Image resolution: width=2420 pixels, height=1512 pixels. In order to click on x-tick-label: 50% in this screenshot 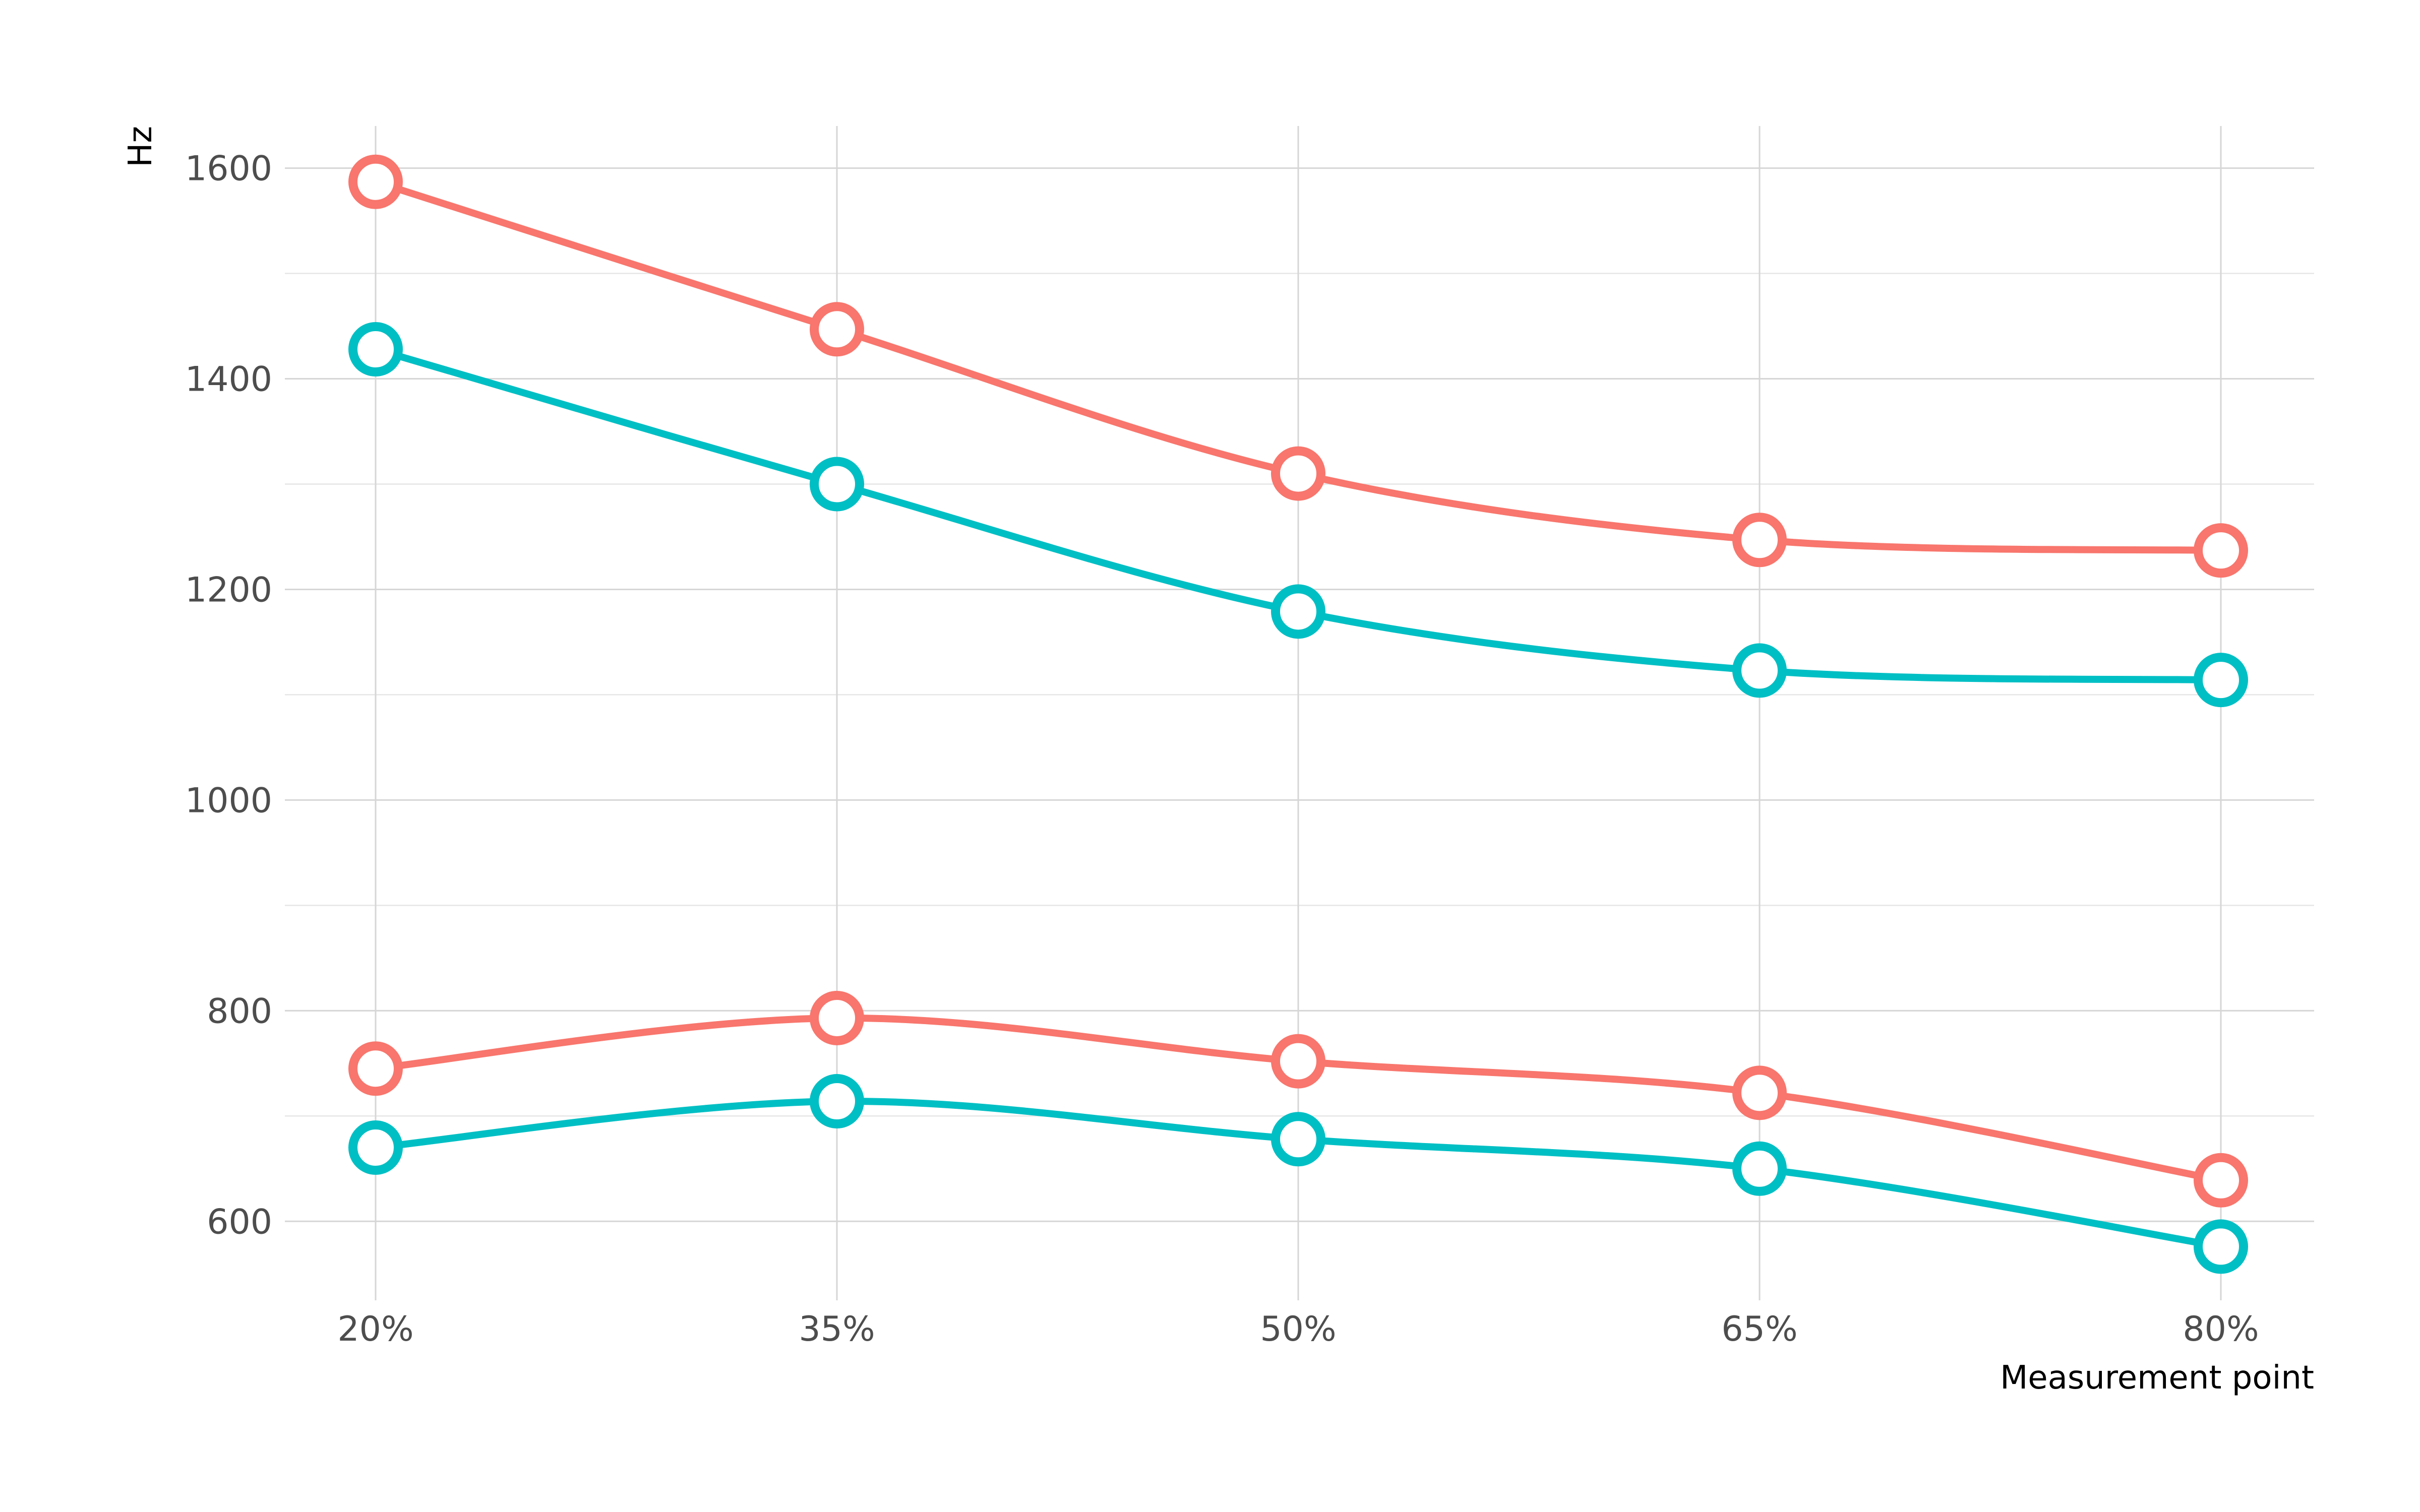, I will do `click(1298, 1329)`.